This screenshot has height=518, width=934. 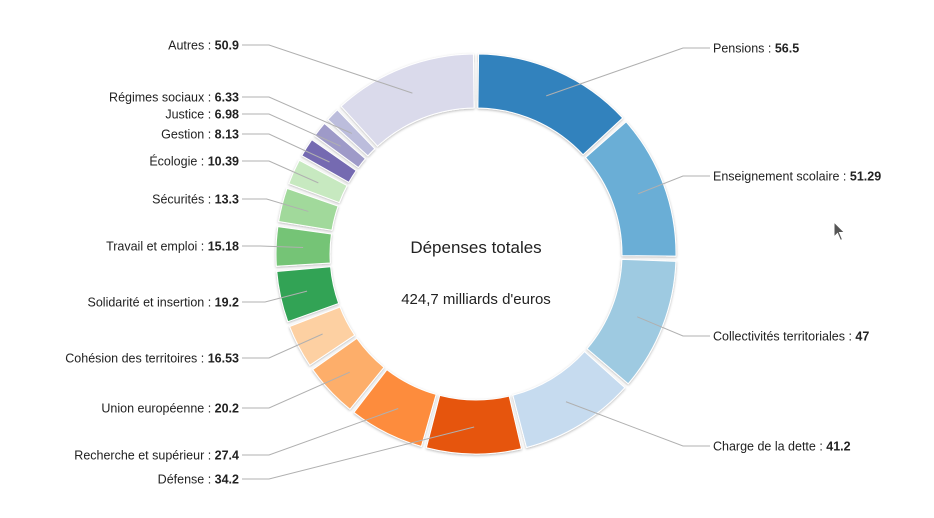 I want to click on leader-line-ecologie, so click(x=280, y=172).